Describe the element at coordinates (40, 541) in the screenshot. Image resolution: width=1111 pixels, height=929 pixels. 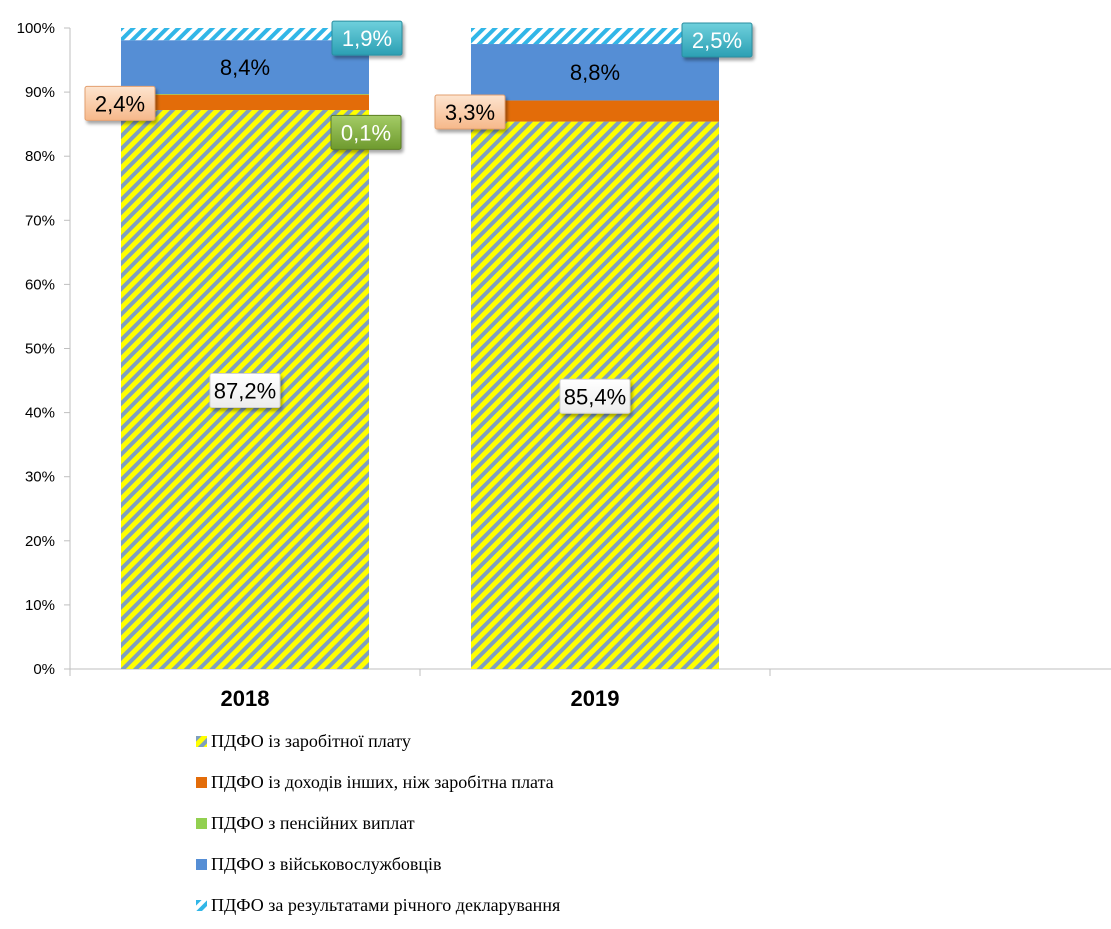
I see `y-tick-label: 20%` at that location.